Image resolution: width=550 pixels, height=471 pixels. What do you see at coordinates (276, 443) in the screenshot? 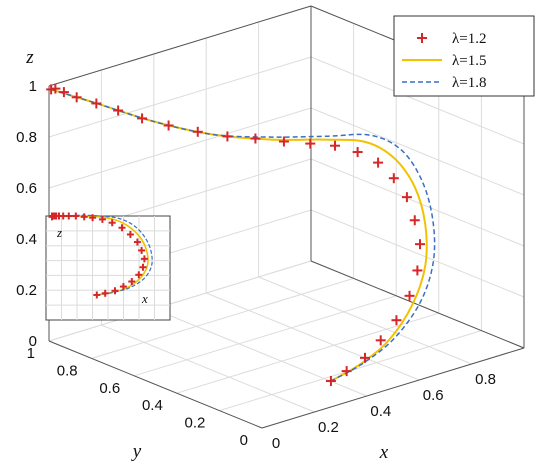
I see `x-tick-label: 0` at bounding box center [276, 443].